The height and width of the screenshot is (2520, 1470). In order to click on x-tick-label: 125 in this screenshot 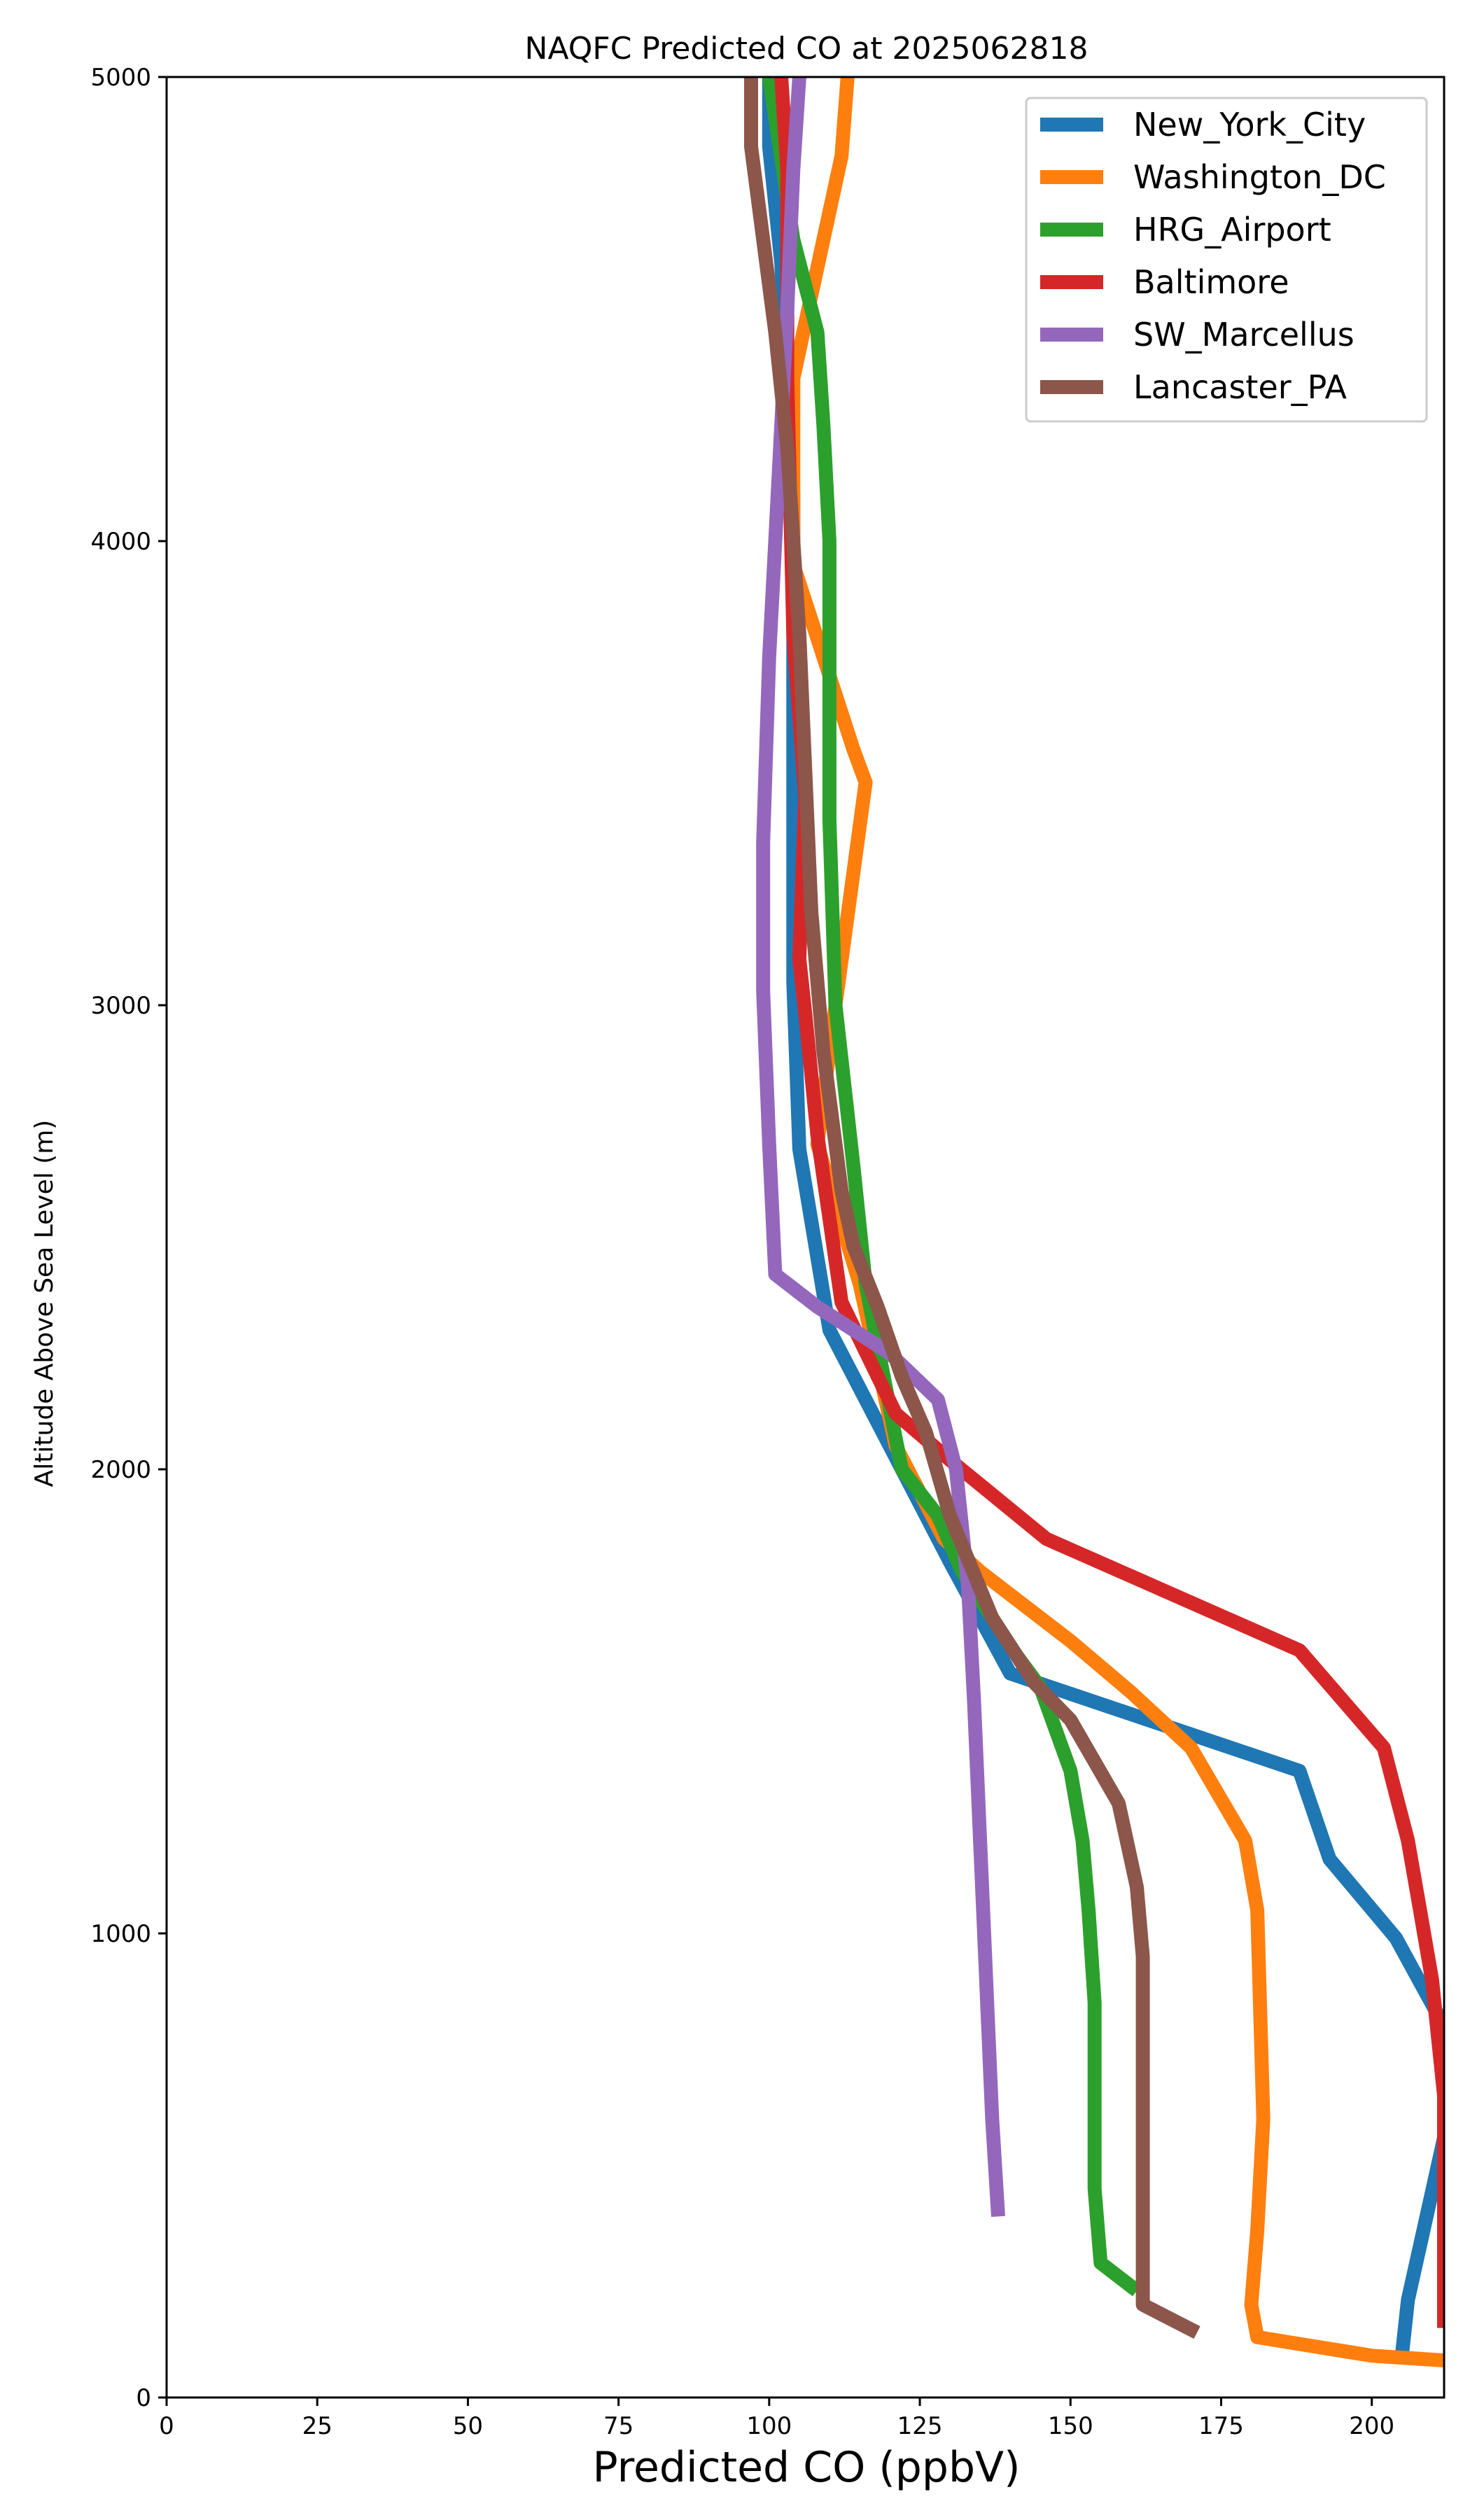, I will do `click(920, 2426)`.